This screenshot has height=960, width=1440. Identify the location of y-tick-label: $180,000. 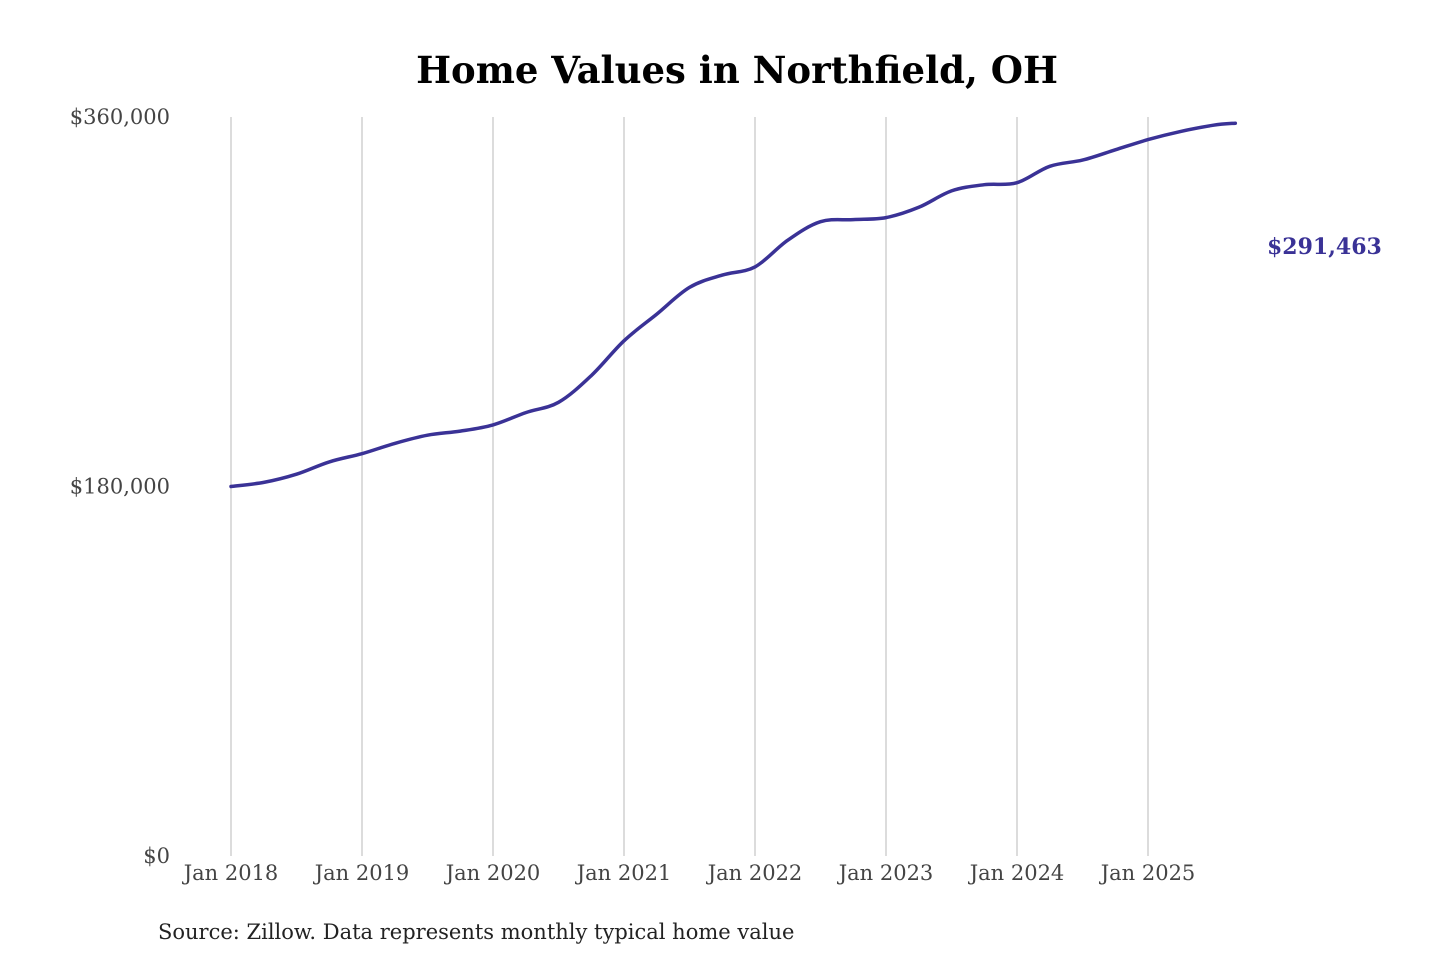
(120, 487).